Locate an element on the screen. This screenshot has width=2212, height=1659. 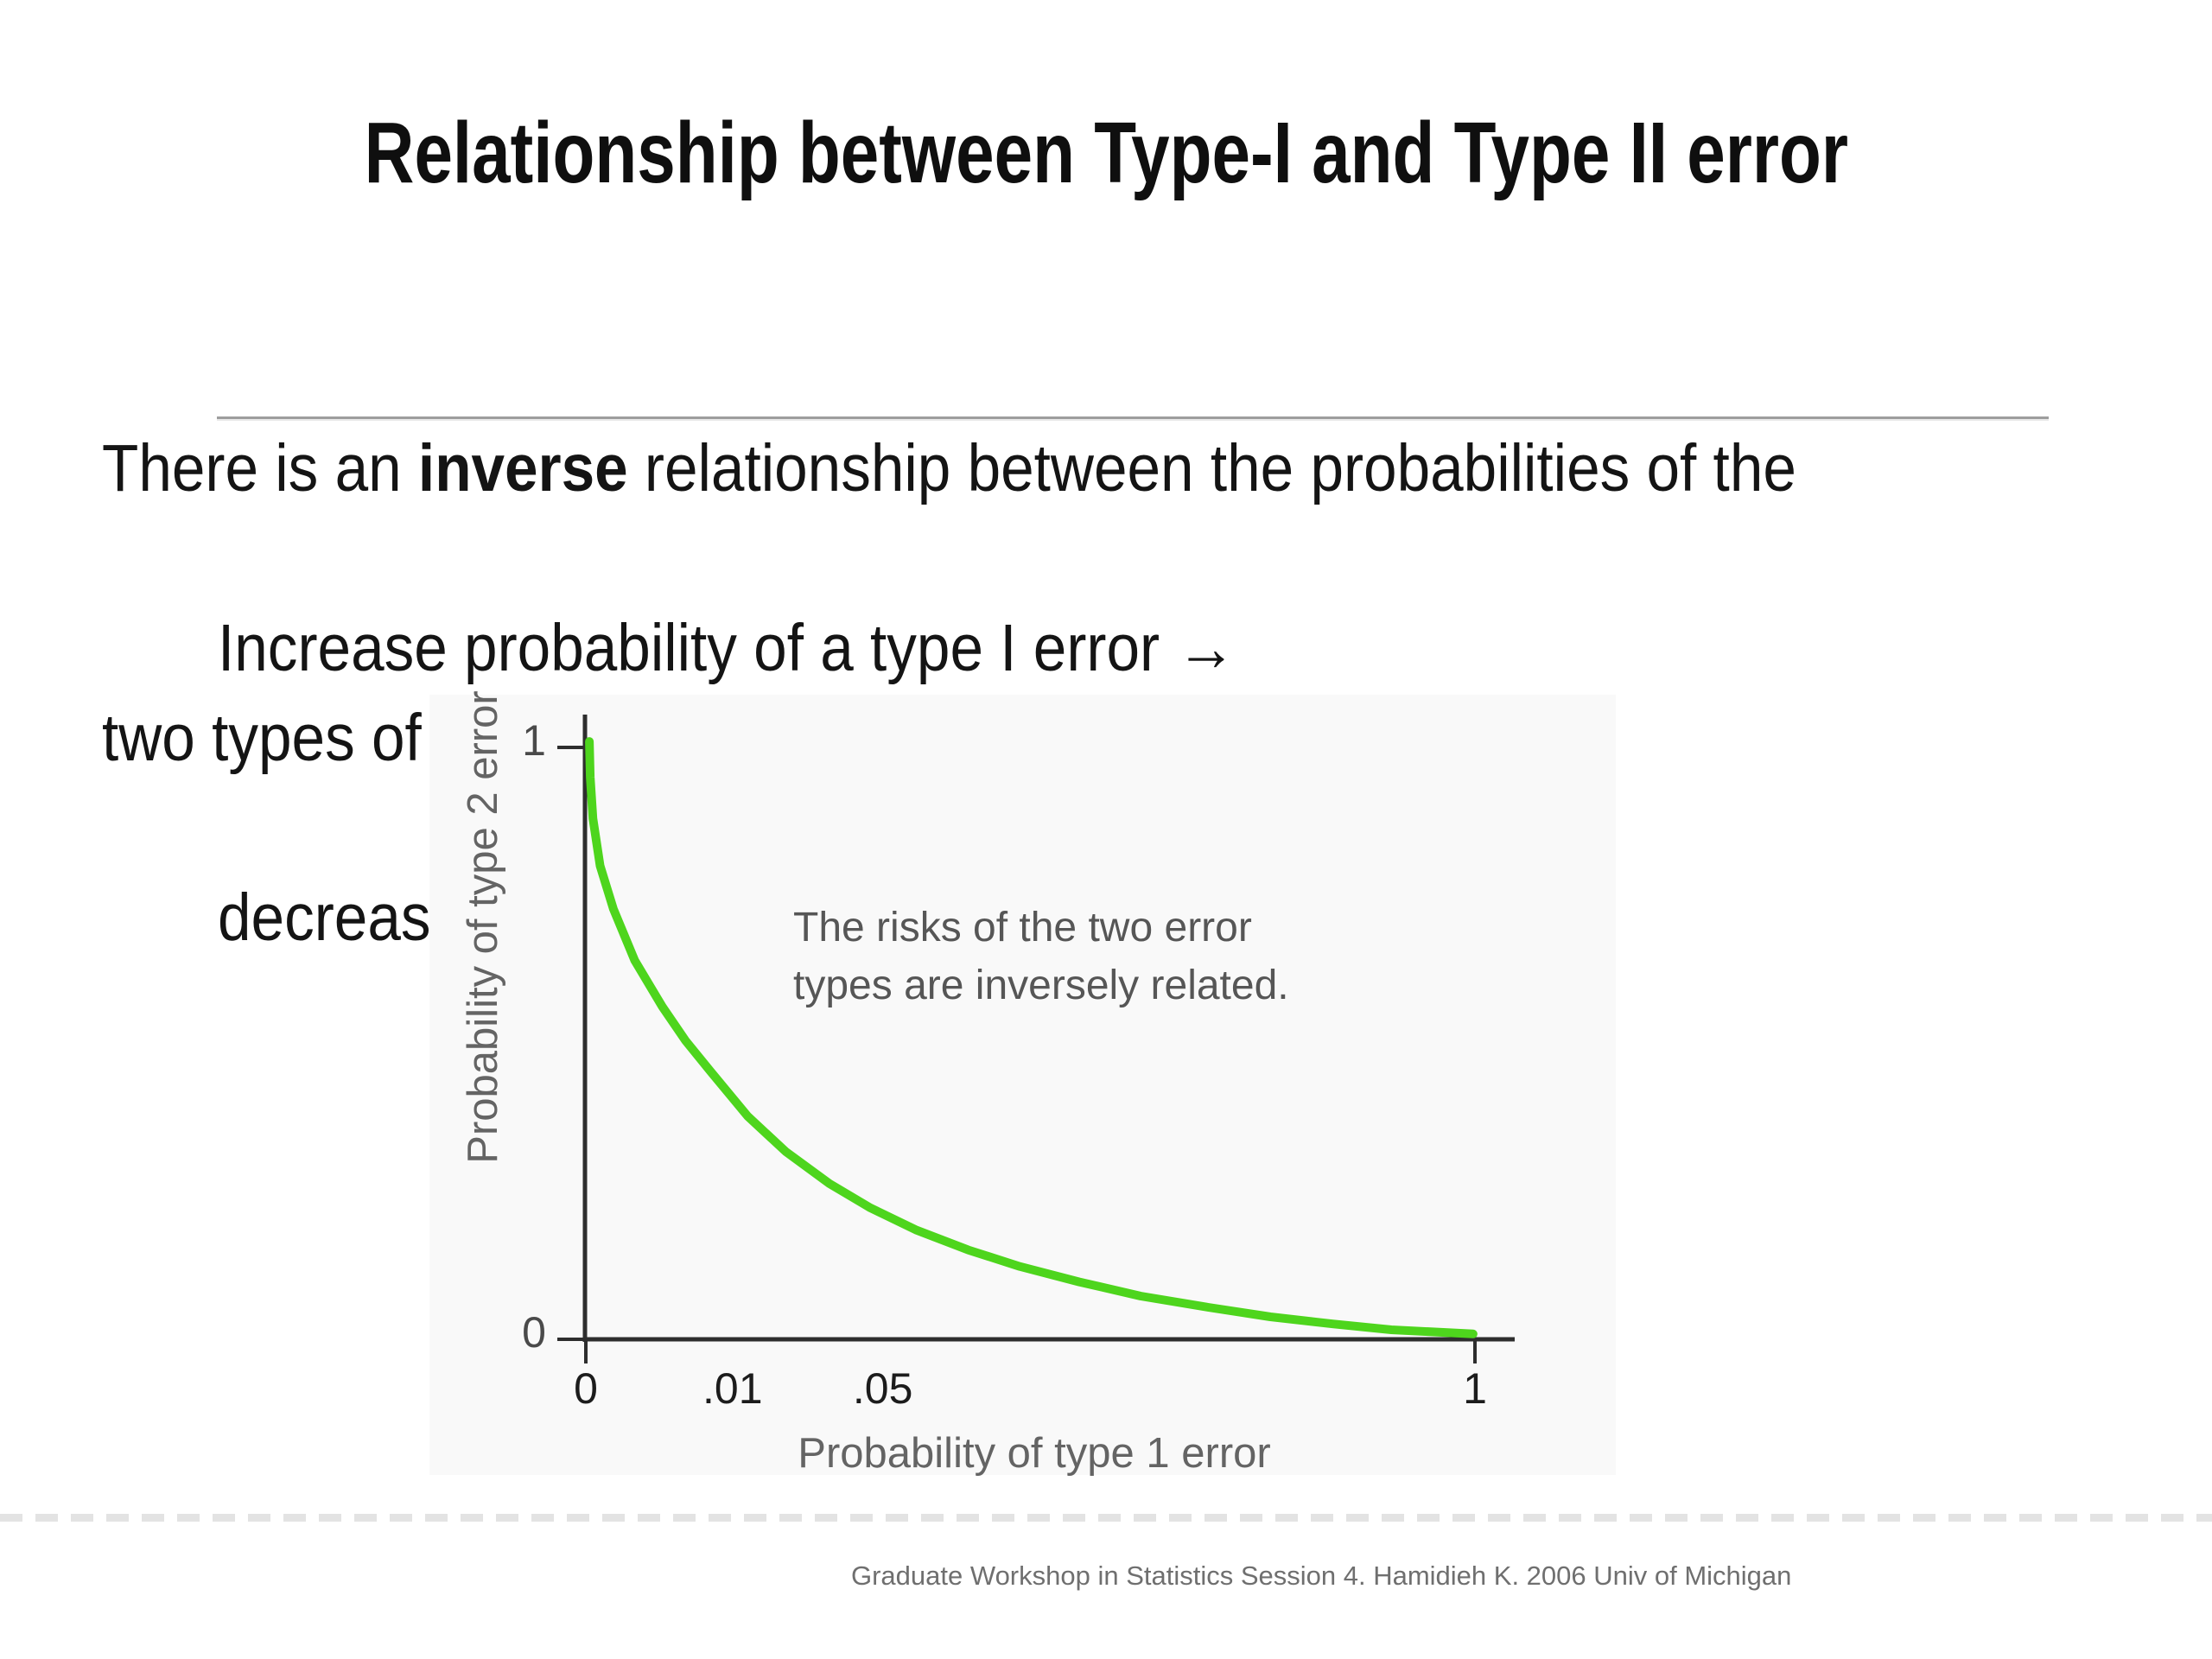
body-line1-bold: inverse is located at coordinates (522, 468).